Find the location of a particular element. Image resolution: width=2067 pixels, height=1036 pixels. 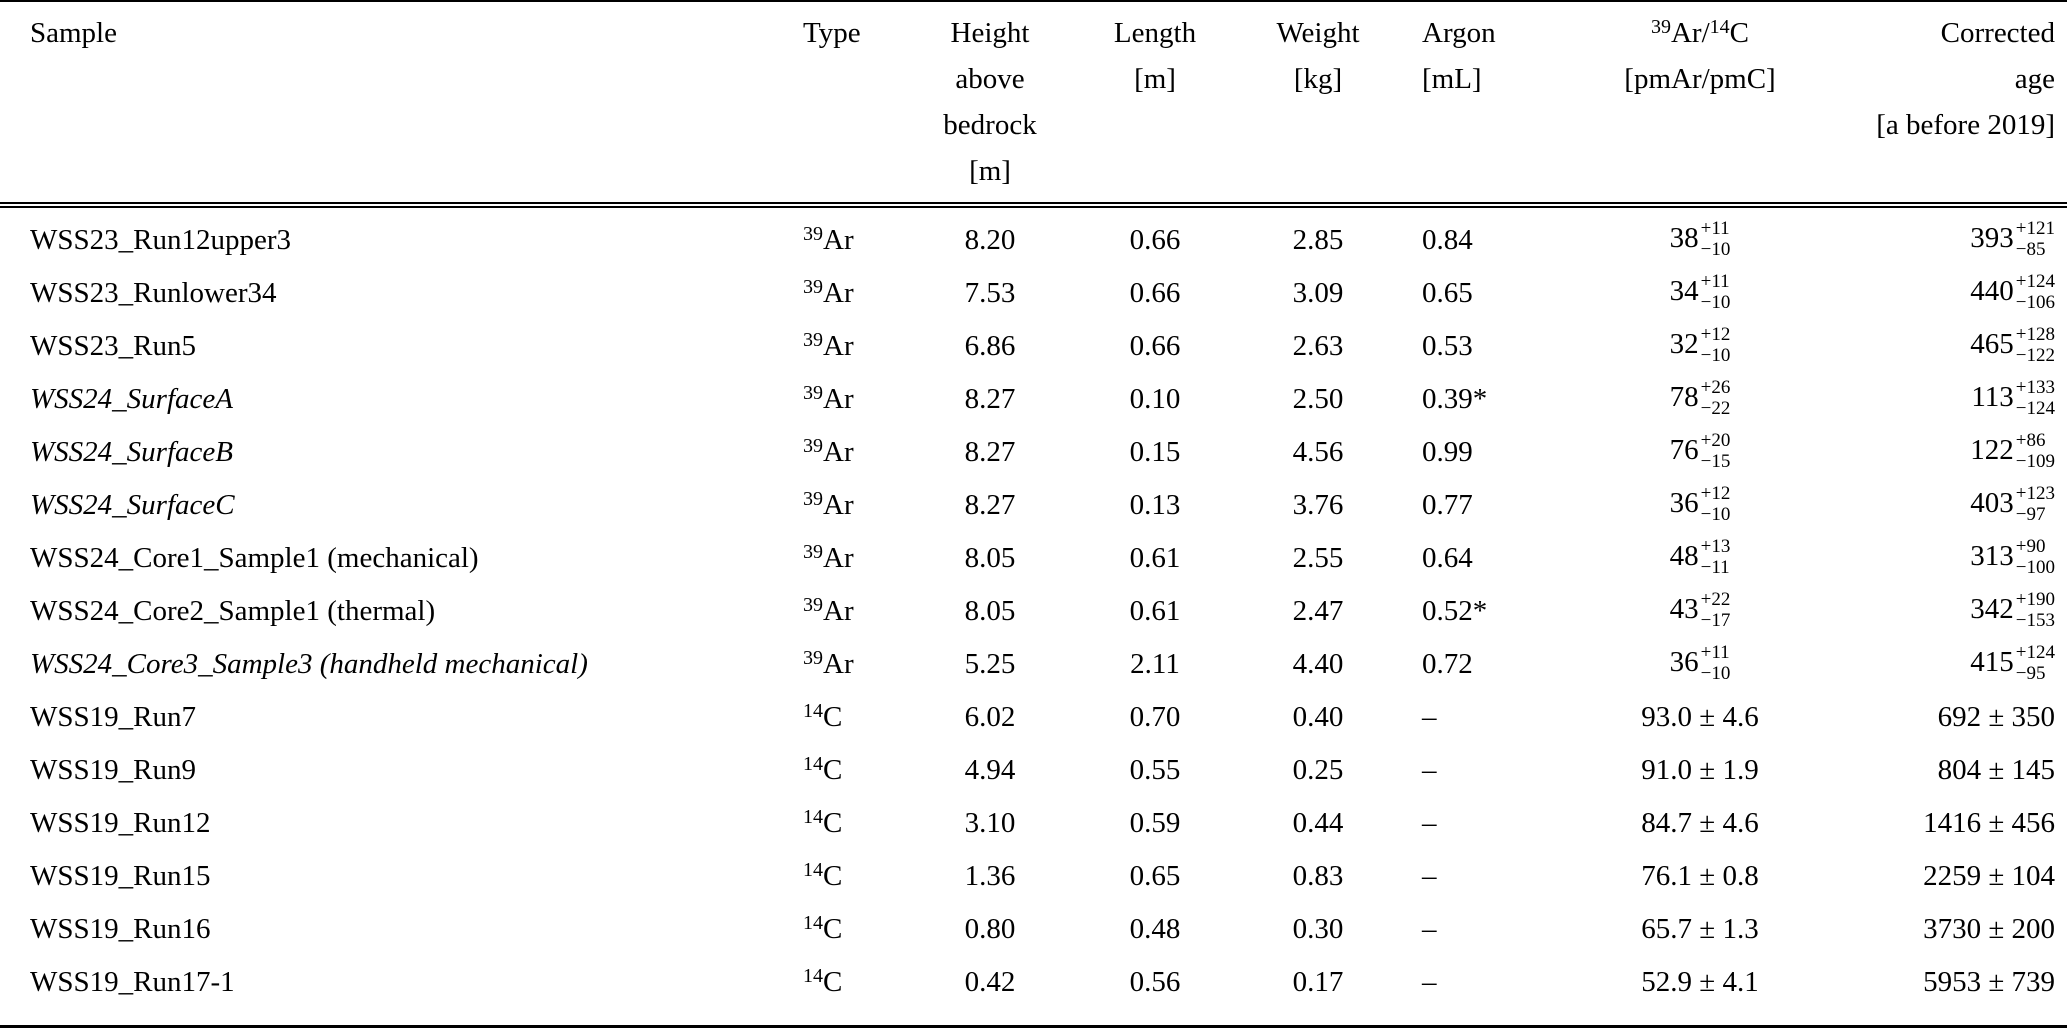

asymmetric-uncertainty: +22 −17 is located at coordinates (1716, 610).